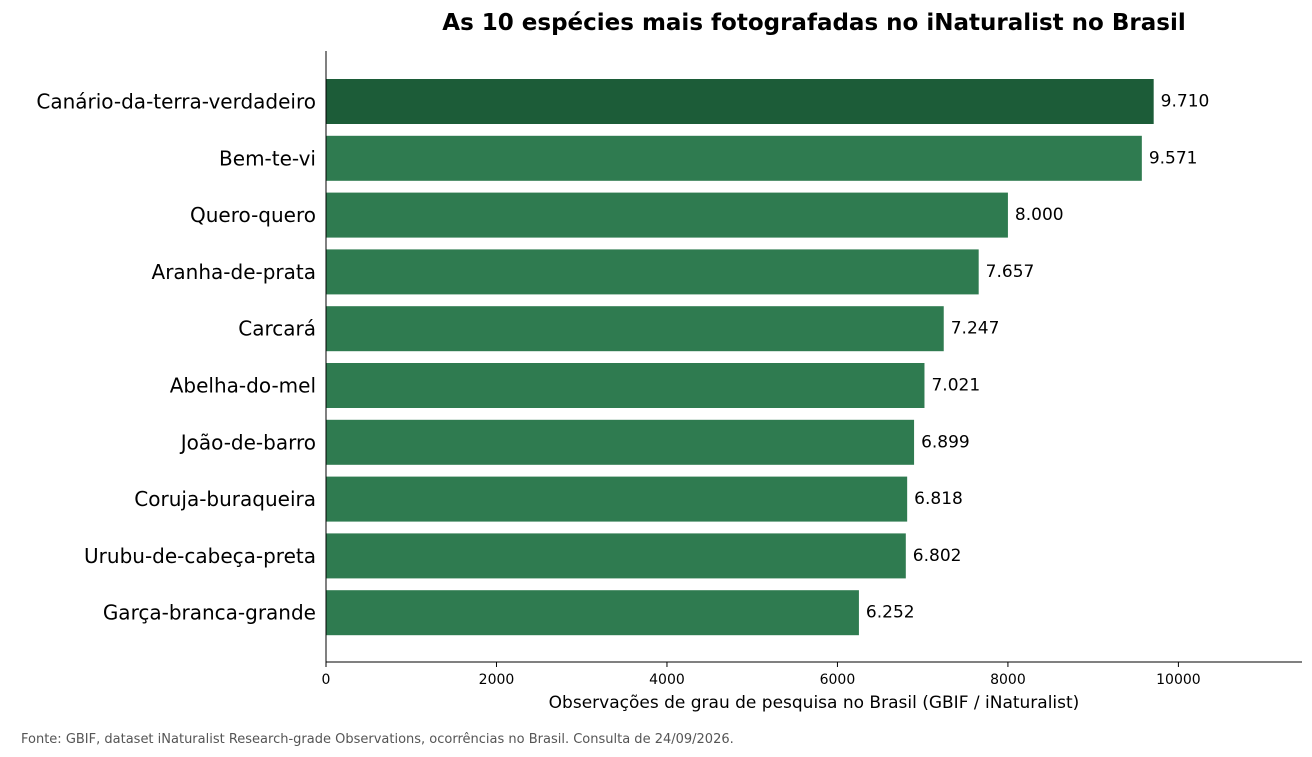  What do you see at coordinates (247, 442) in the screenshot?
I see `category-label: João-de-barro` at bounding box center [247, 442].